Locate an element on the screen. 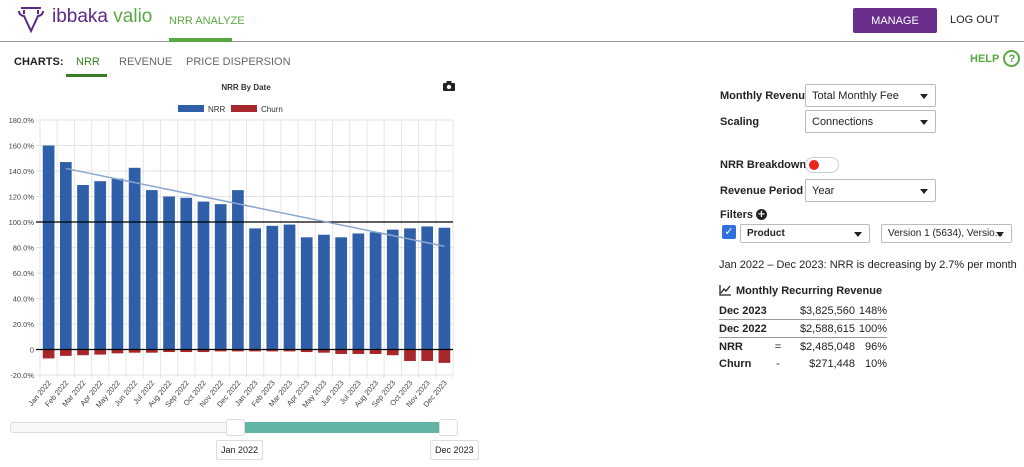  legend-swatch-churn is located at coordinates (244, 108).